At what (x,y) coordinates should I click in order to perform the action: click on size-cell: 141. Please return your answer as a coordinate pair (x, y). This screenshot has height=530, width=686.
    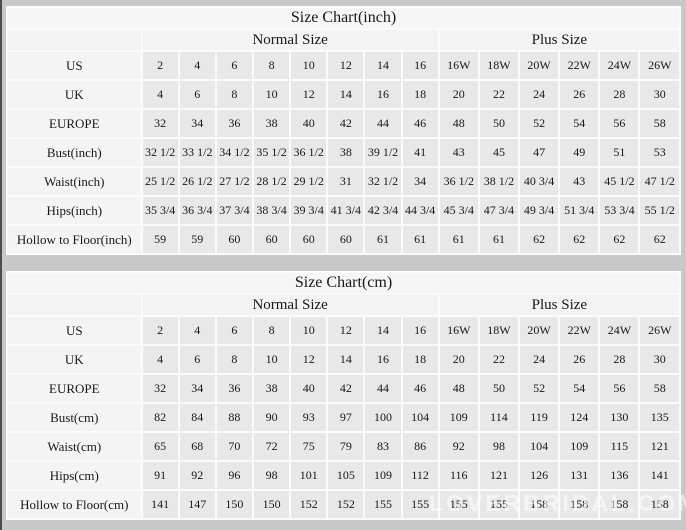
    Looking at the image, I should click on (160, 504).